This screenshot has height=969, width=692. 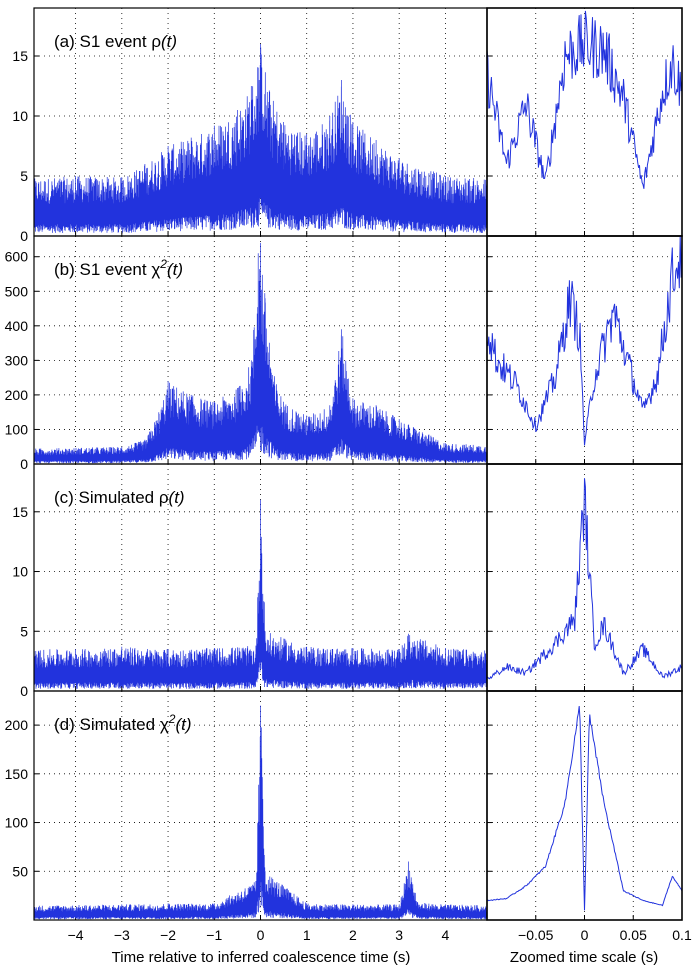 I want to click on xtick-label-full: 4, so click(x=445, y=935).